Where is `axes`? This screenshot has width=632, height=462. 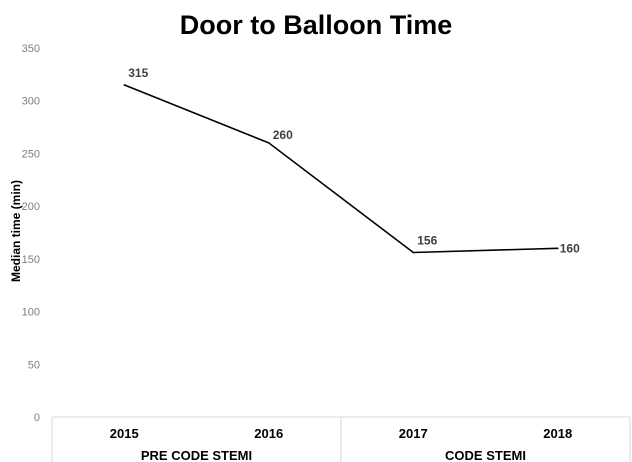 axes is located at coordinates (341, 439).